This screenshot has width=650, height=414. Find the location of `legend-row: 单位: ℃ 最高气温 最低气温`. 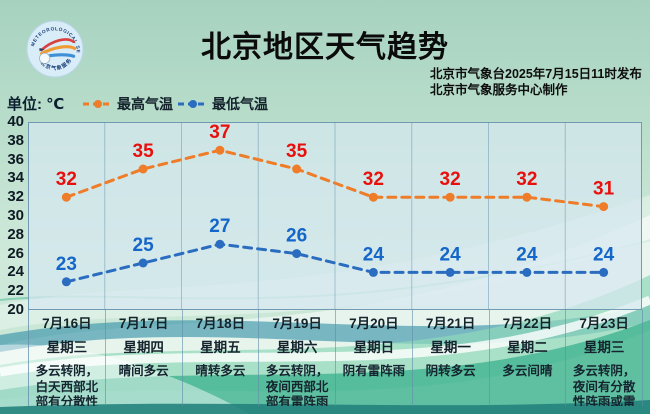

legend-row: 单位: ℃ 最高气温 最低气温 is located at coordinates (325, 103).